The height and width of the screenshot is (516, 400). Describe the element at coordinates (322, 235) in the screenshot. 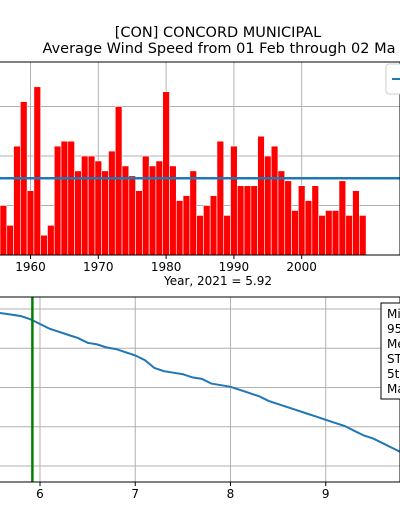

I see `bar-2003` at that location.